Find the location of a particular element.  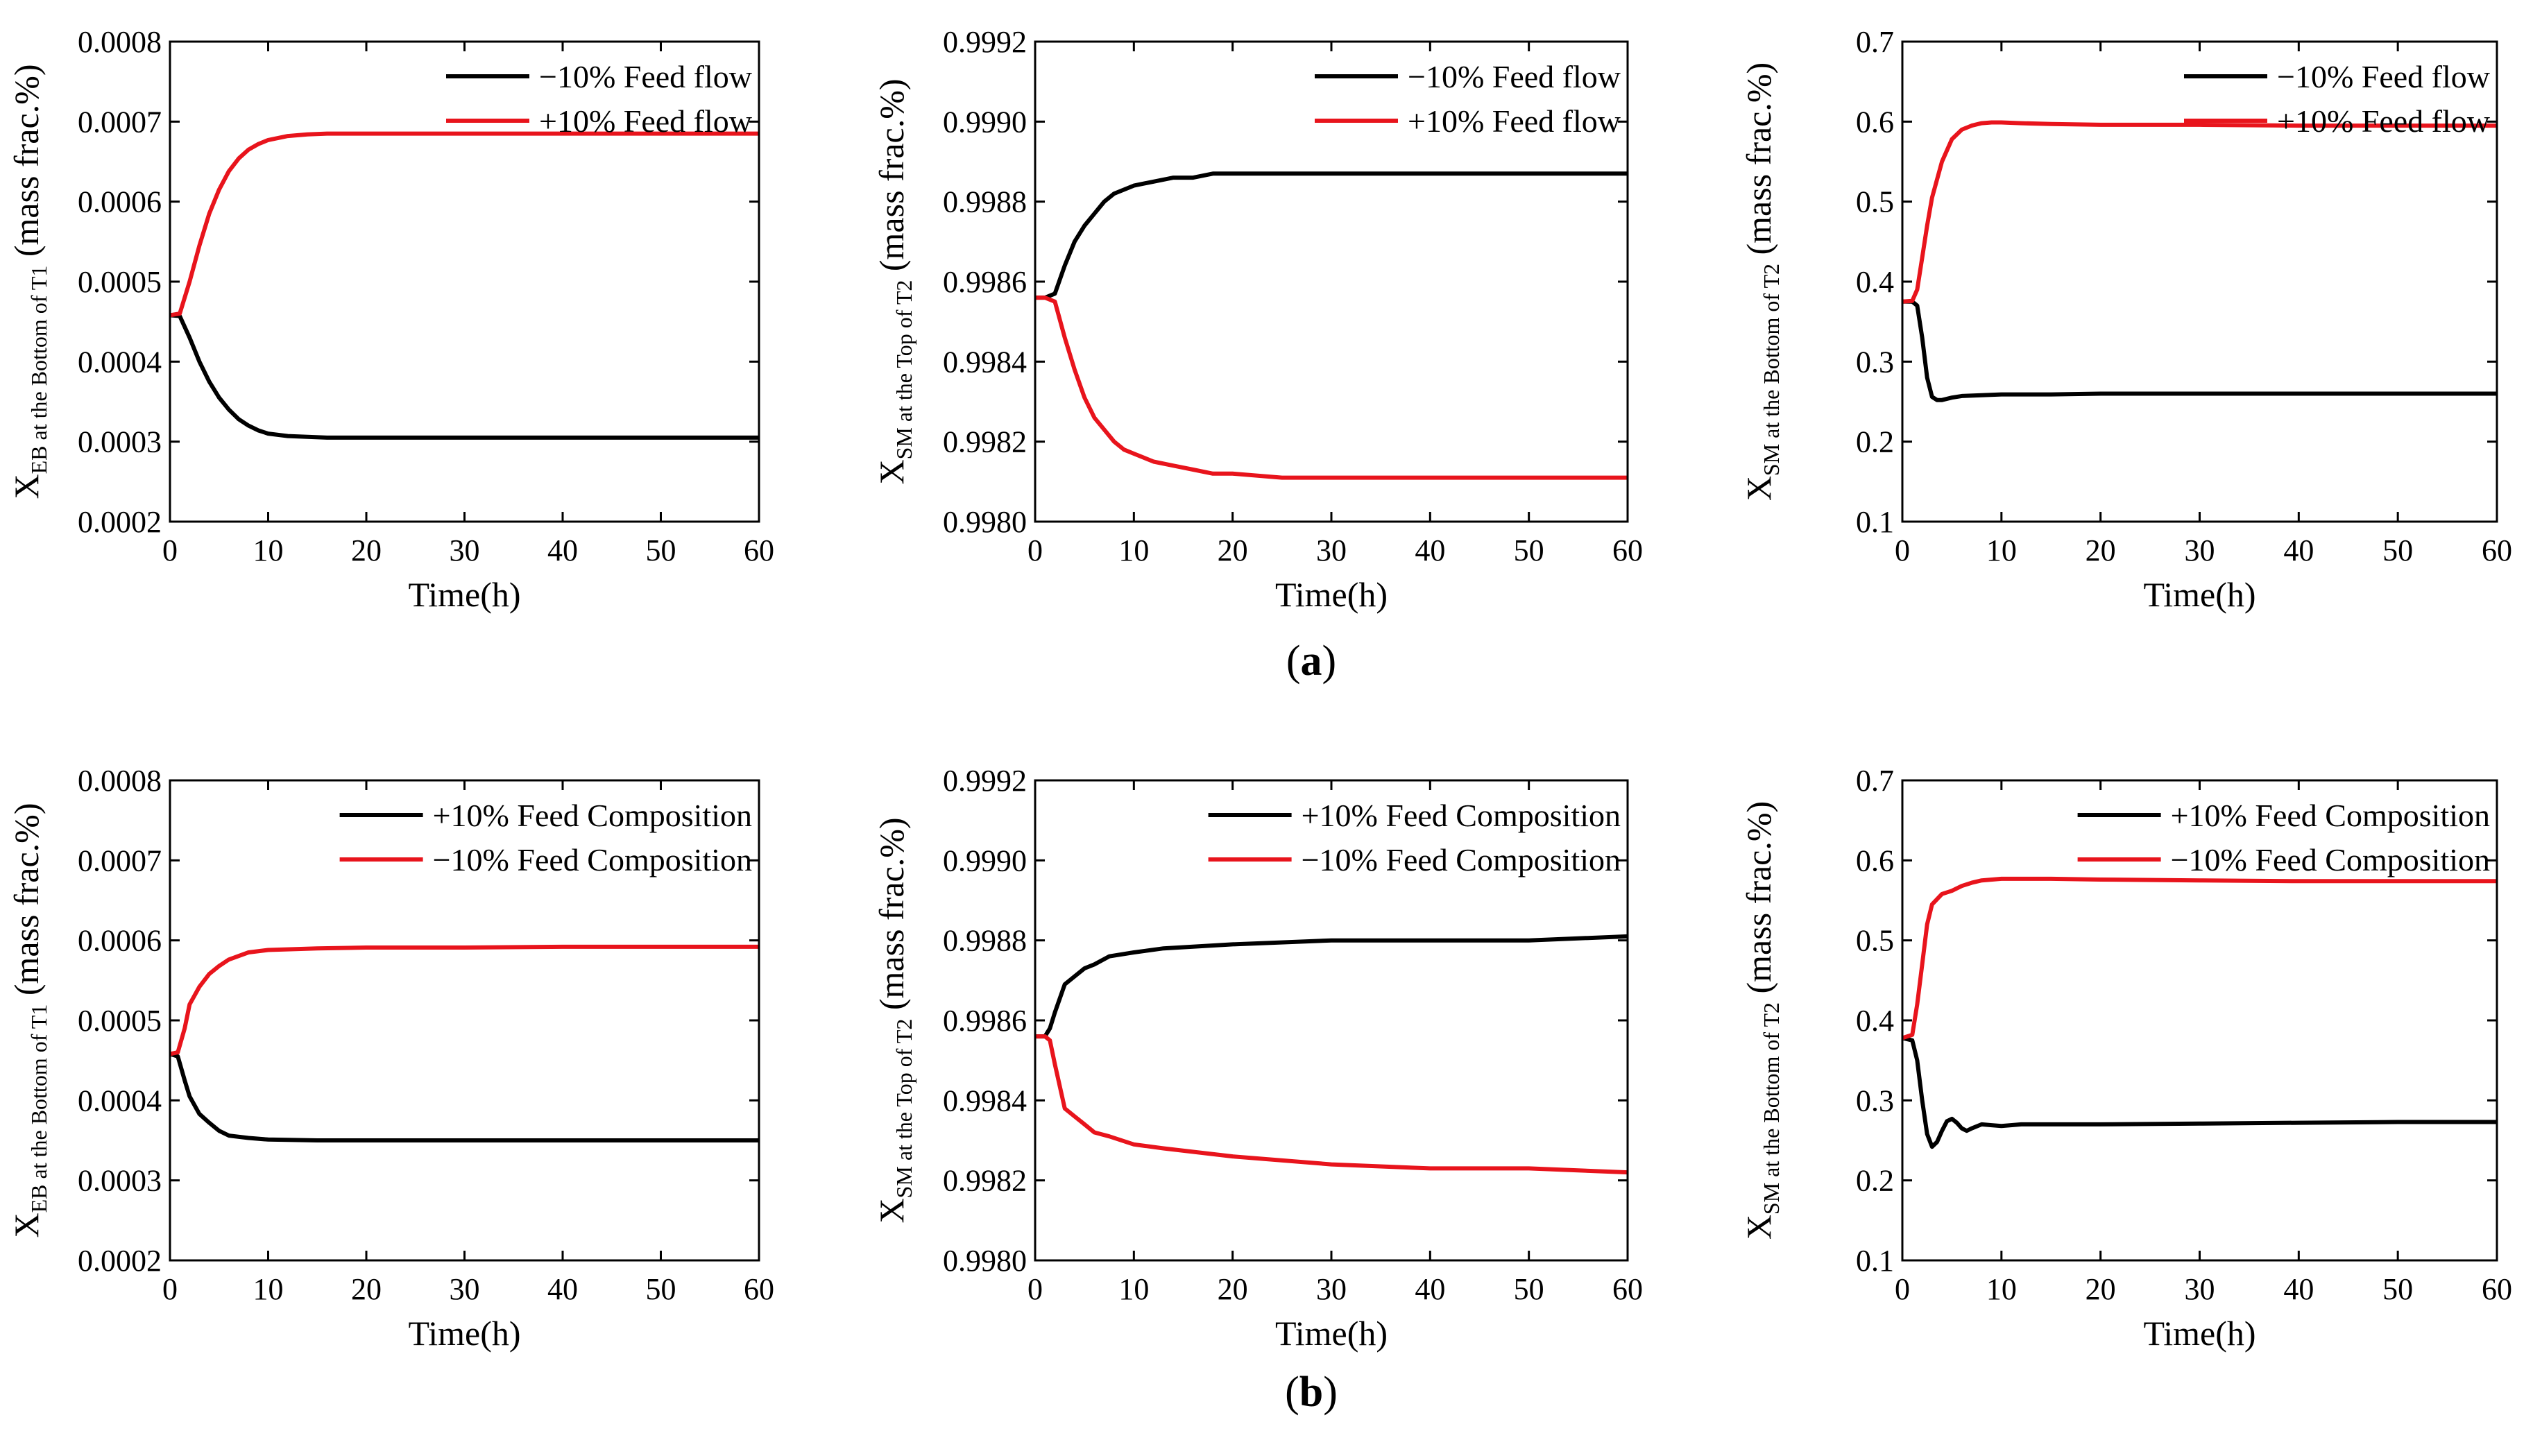

y-tick-label: 0.4 is located at coordinates (1875, 282).